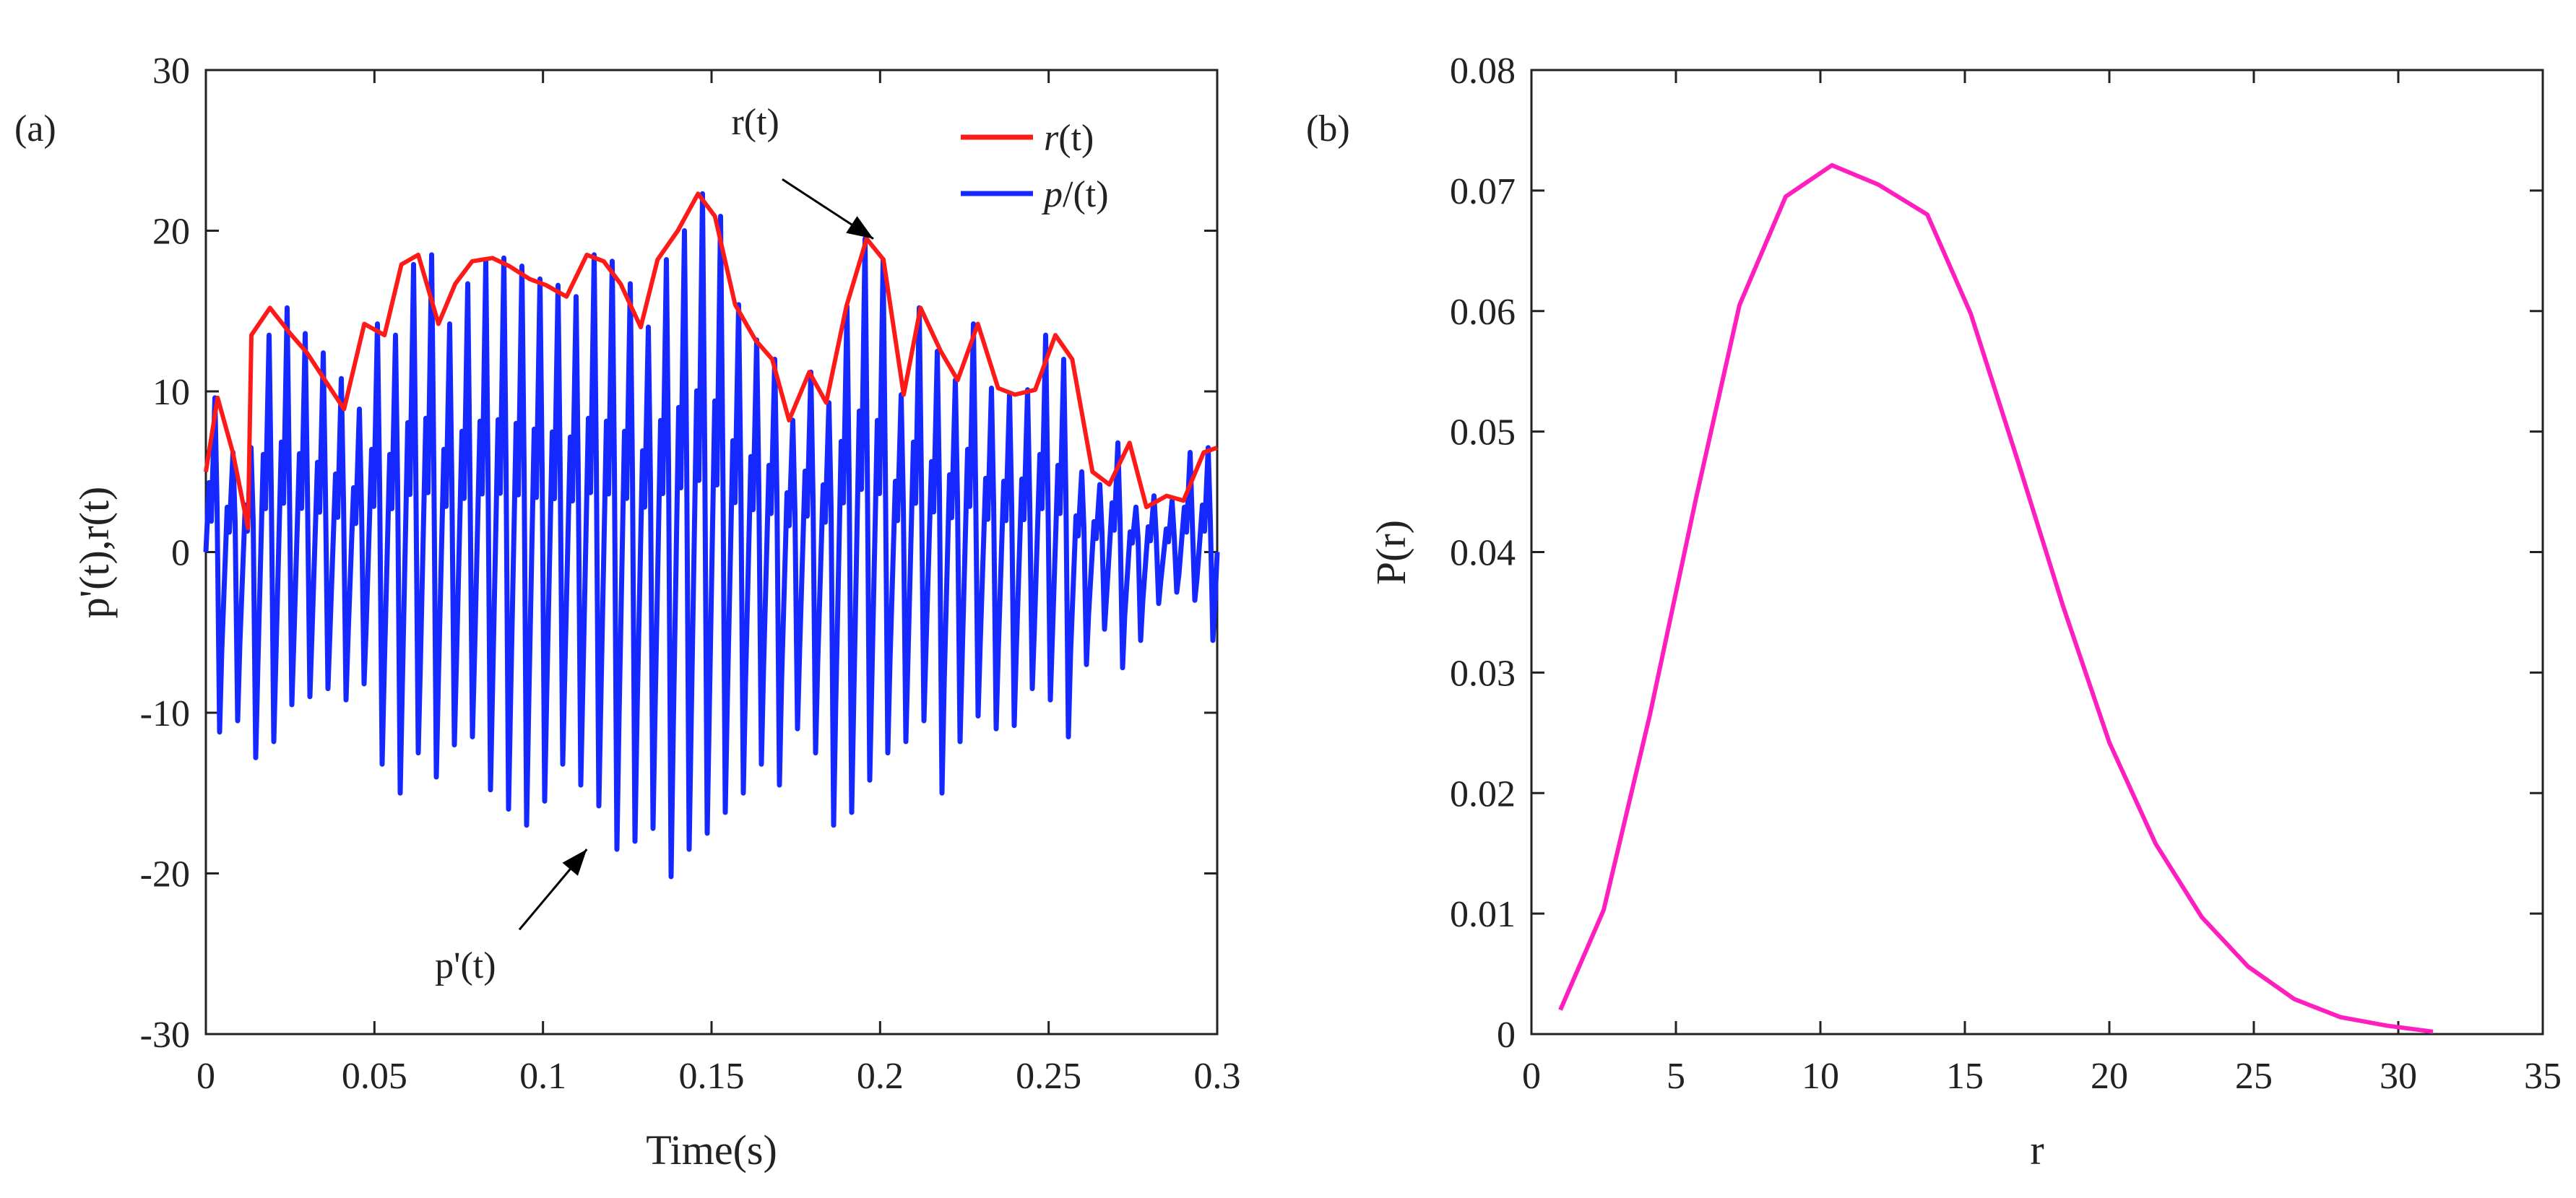 The width and height of the screenshot is (2576, 1198). What do you see at coordinates (1217, 1076) in the screenshot?
I see `x-tick-label: 0.3` at bounding box center [1217, 1076].